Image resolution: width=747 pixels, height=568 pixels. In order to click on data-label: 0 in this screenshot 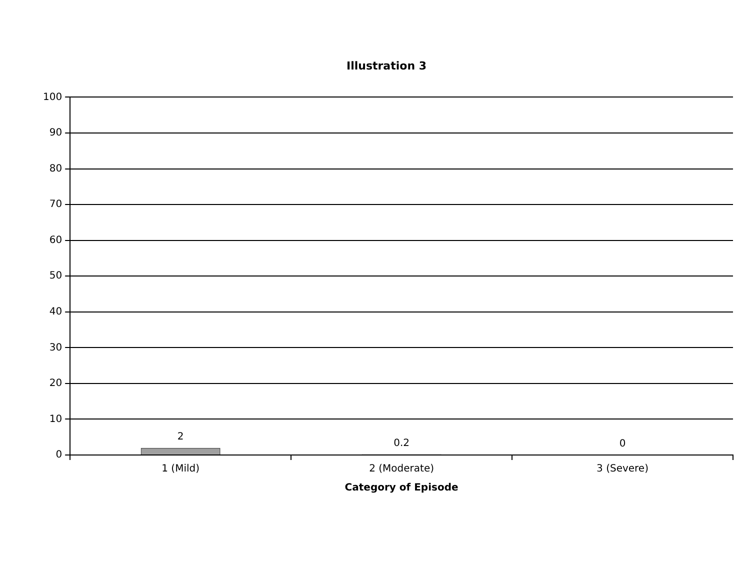, I will do `click(622, 444)`.